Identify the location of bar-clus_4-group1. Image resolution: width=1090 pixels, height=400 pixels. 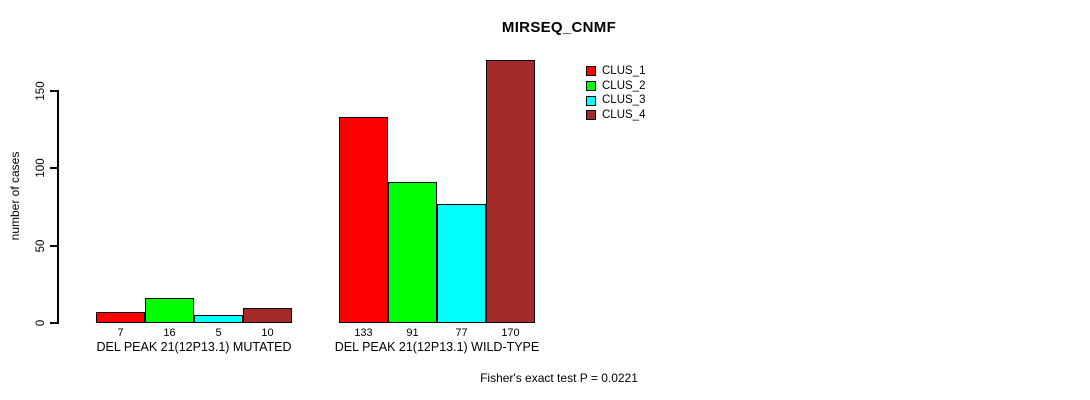
(267, 315).